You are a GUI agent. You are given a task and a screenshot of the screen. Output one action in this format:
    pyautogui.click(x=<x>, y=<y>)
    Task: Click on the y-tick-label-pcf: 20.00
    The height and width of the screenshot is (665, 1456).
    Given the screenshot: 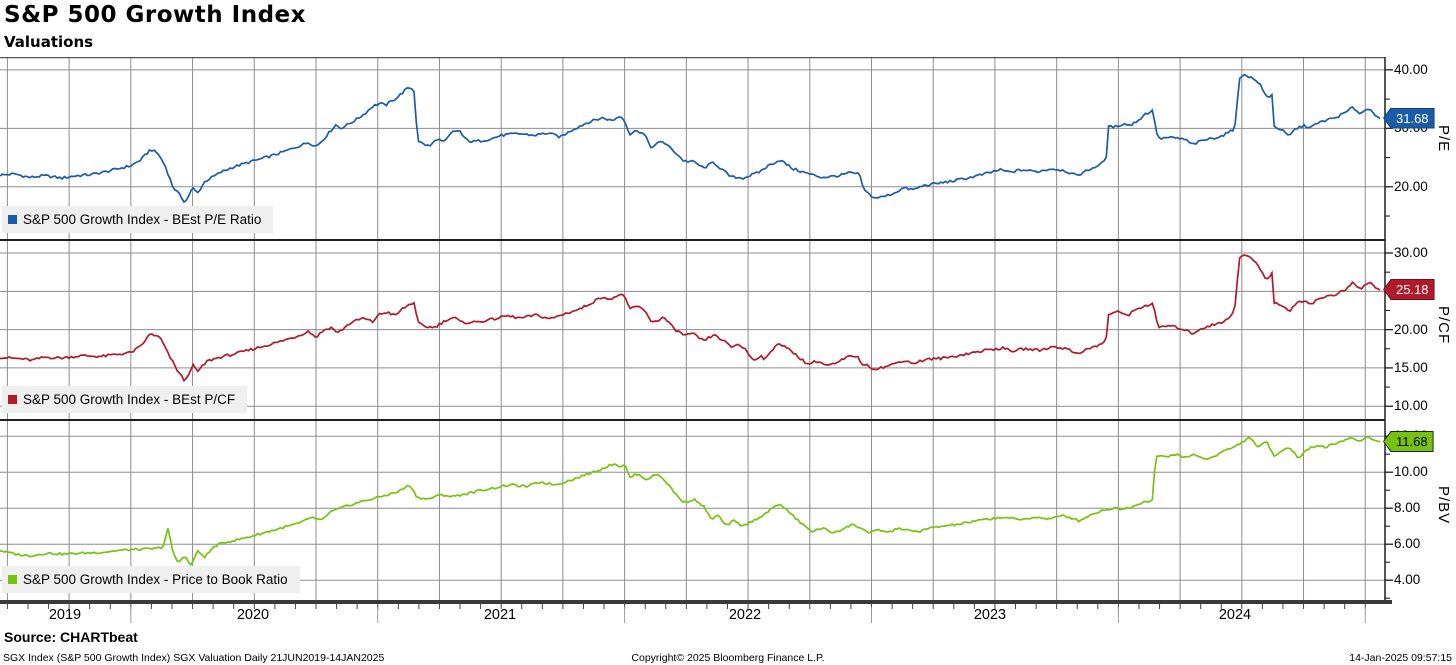 What is the action you would take?
    pyautogui.click(x=1411, y=329)
    